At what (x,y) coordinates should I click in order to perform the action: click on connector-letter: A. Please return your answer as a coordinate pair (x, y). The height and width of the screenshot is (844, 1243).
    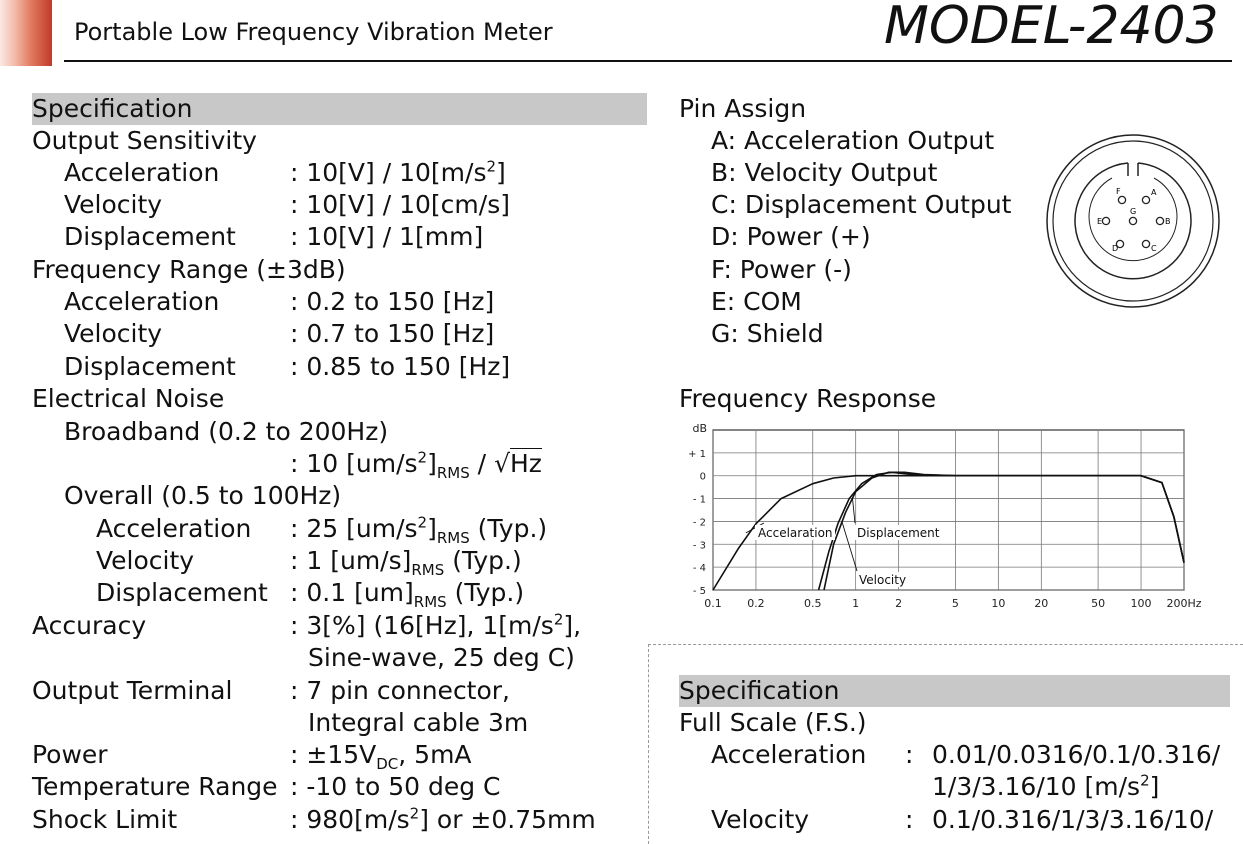
    Looking at the image, I should click on (1154, 192).